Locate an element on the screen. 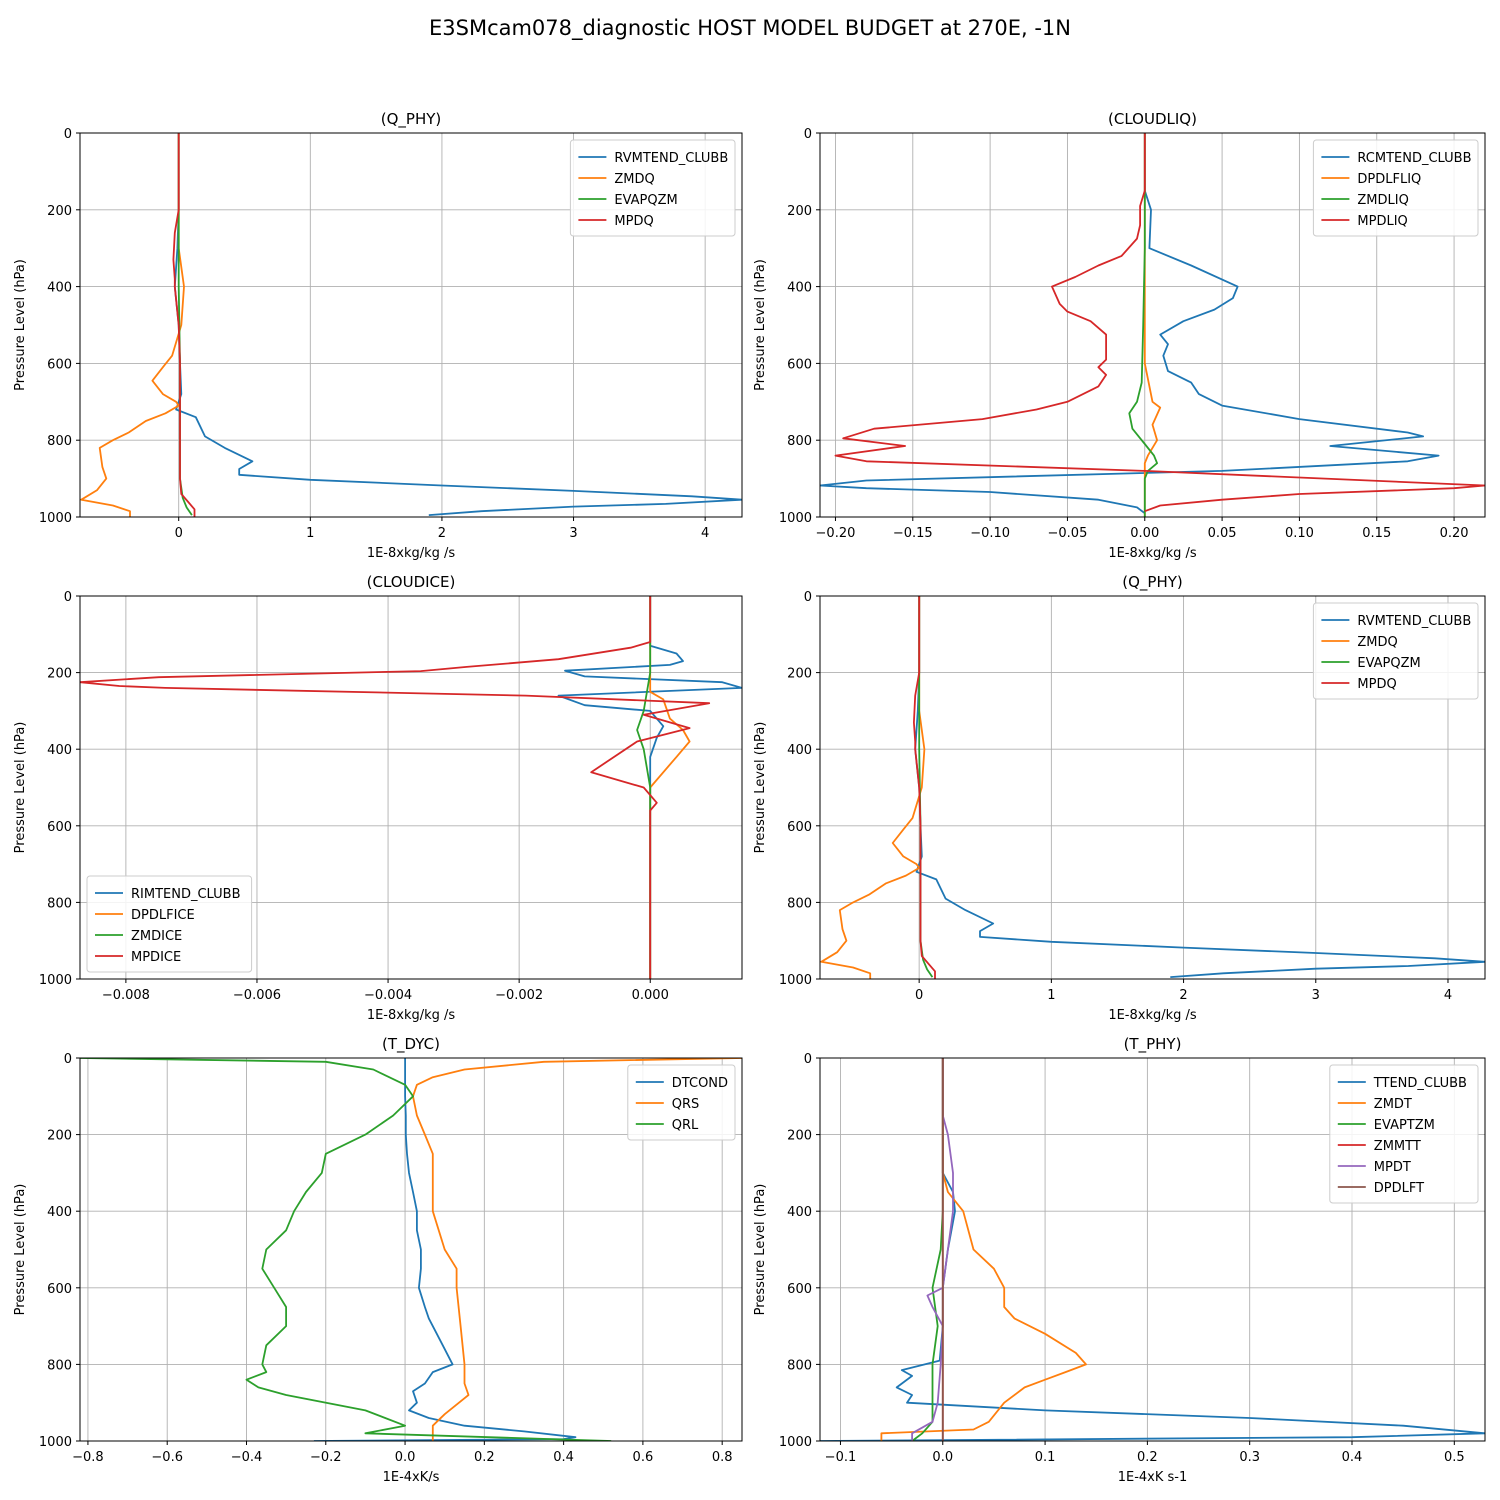 The image size is (1500, 1500). legend: DTCOND QRS QRL is located at coordinates (681, 1102).